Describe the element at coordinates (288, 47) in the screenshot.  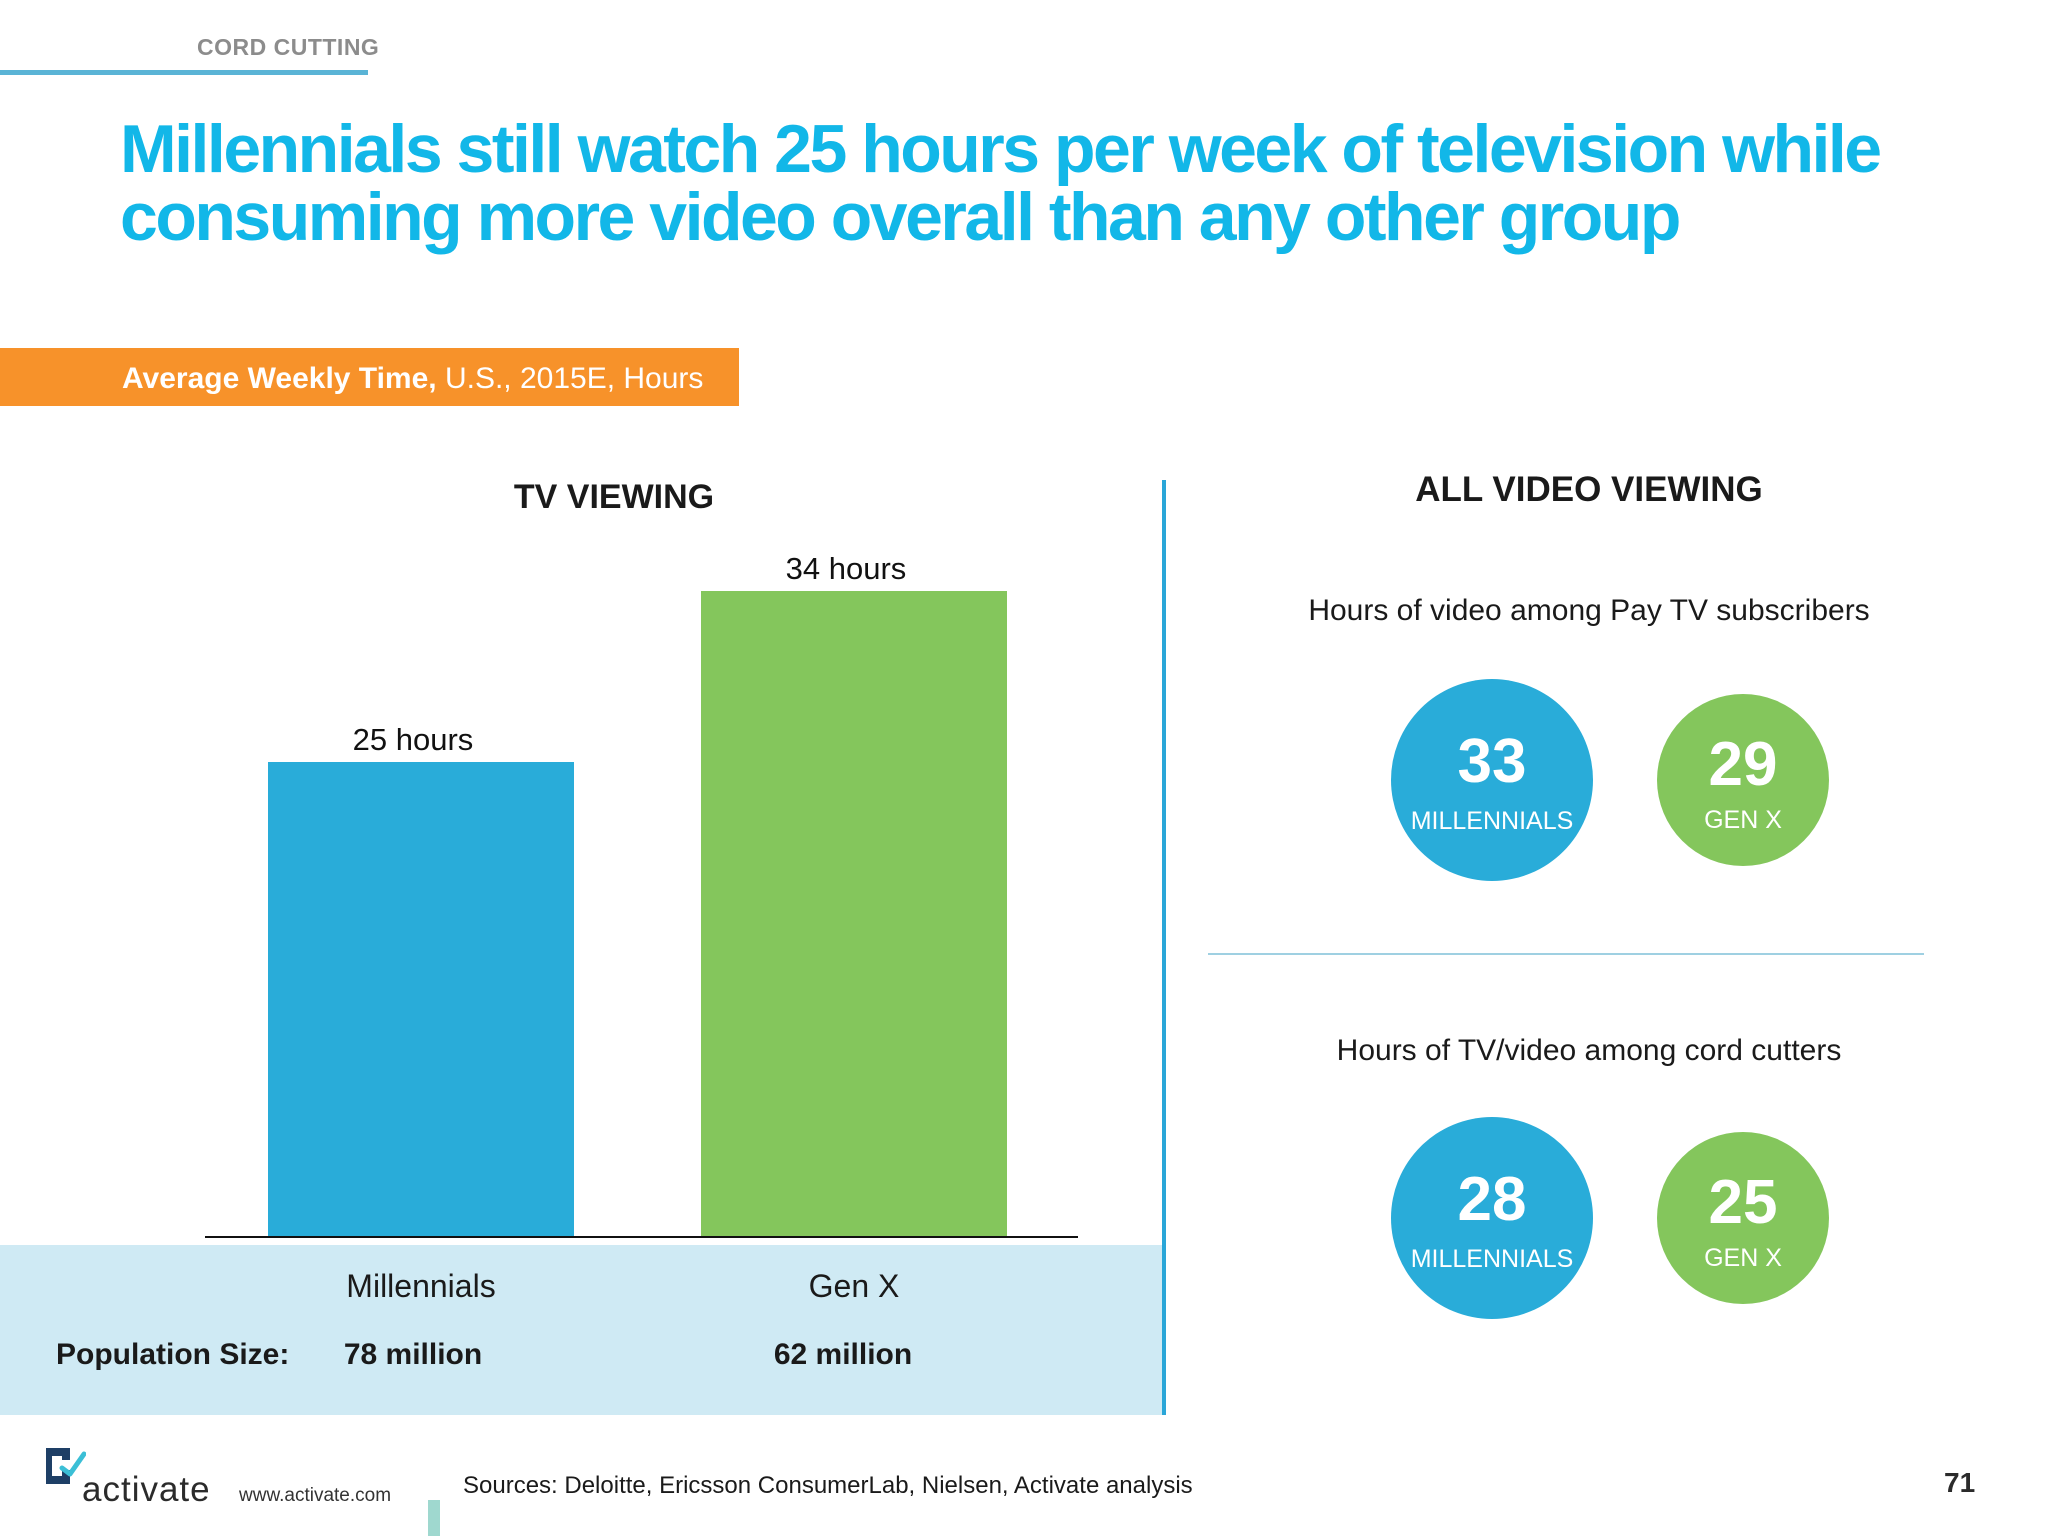
I see `section-label: CORD CUTTING` at that location.